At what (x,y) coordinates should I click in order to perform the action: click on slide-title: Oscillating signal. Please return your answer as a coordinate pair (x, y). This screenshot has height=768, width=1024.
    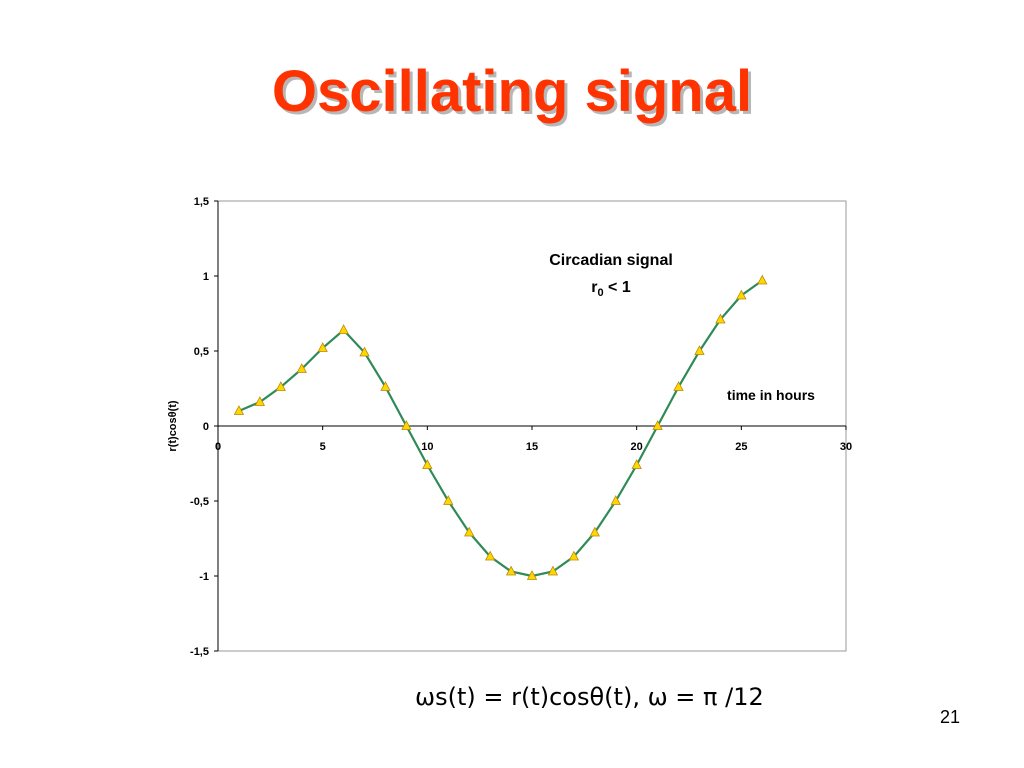
    Looking at the image, I should click on (512, 91).